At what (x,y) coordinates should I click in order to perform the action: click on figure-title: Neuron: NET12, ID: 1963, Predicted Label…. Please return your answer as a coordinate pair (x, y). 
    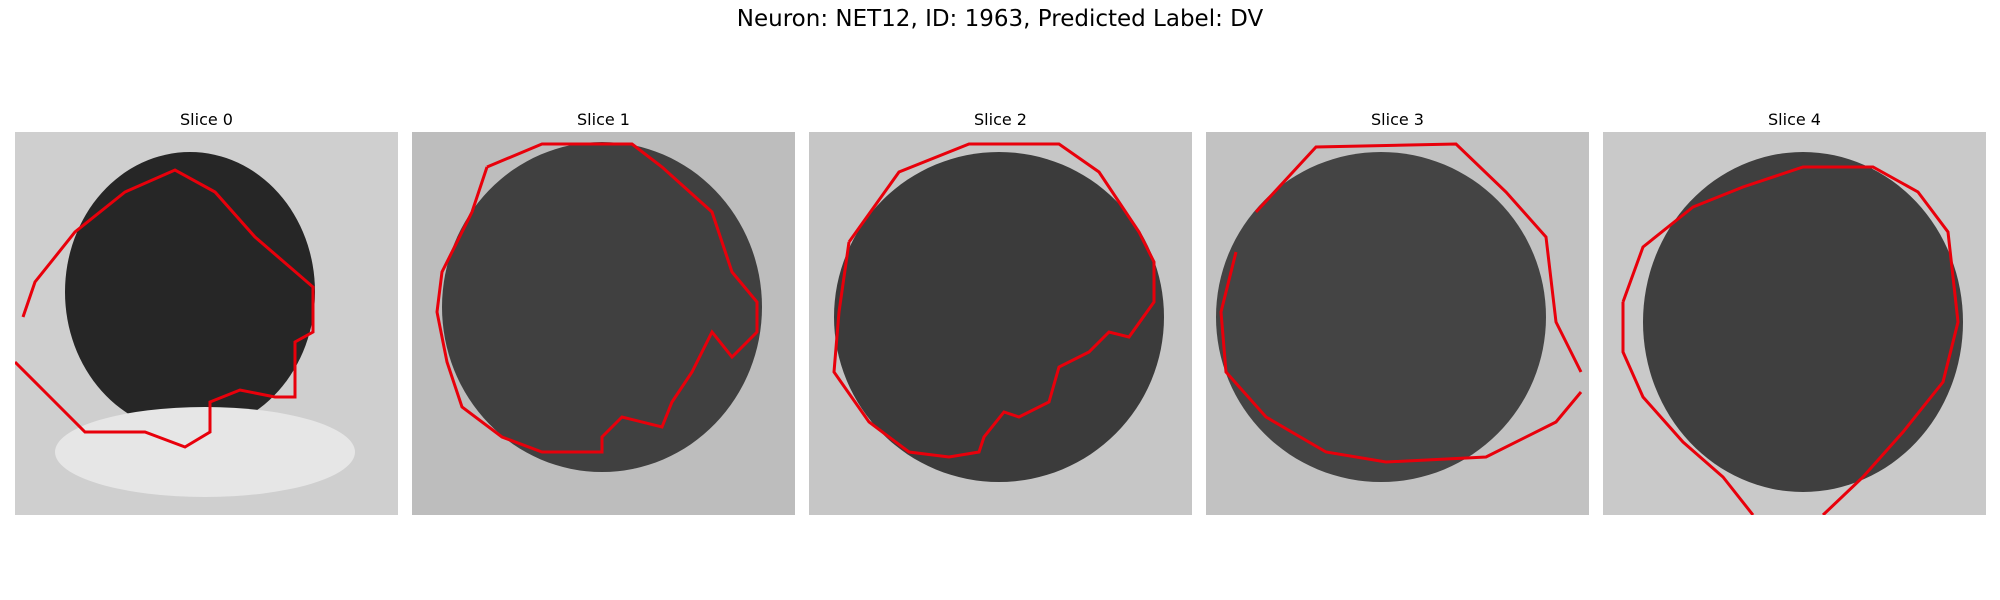
    Looking at the image, I should click on (1000, 19).